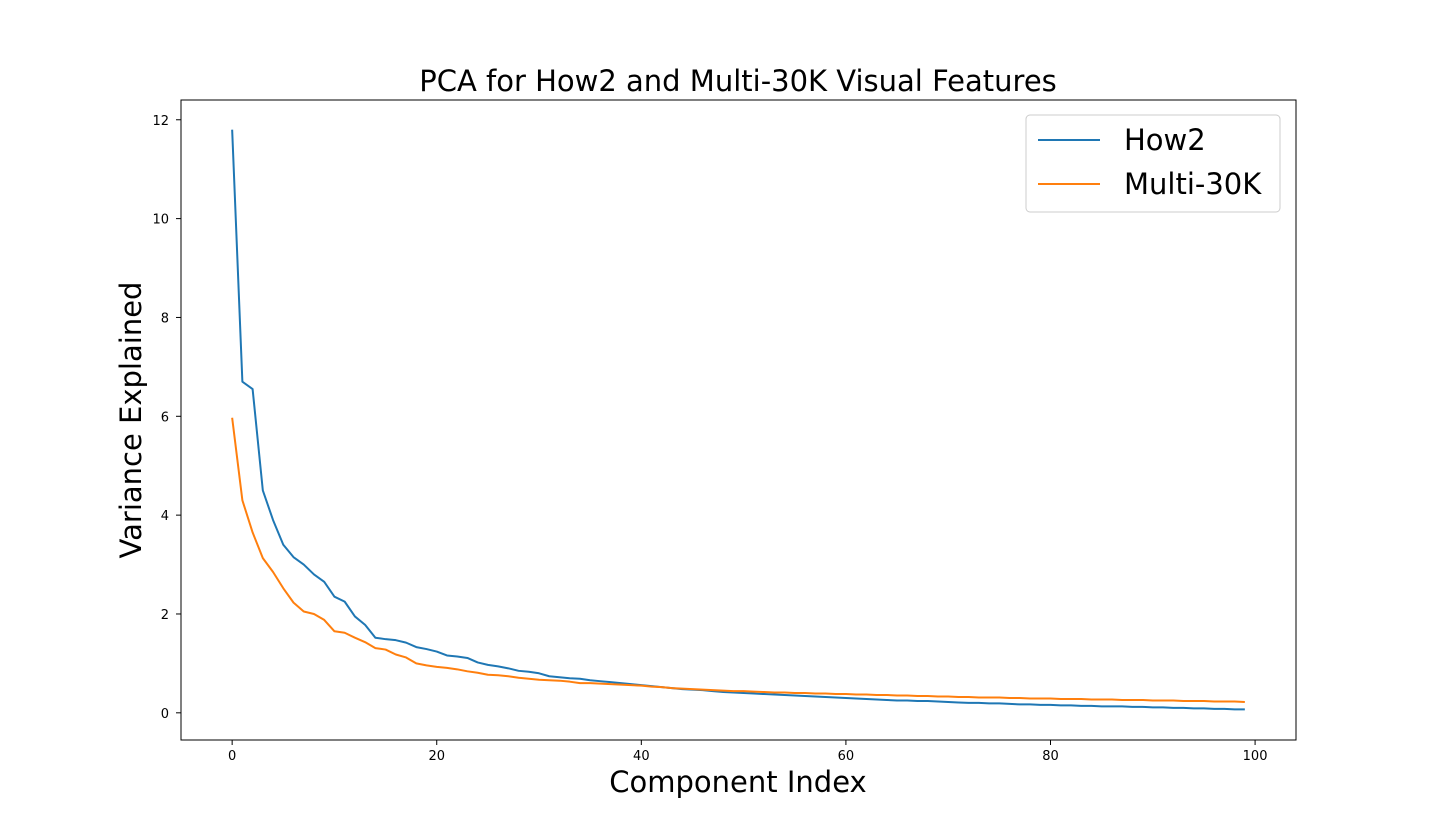 The width and height of the screenshot is (1440, 831). Describe the element at coordinates (165, 516) in the screenshot. I see `y-tick-label: 4` at that location.